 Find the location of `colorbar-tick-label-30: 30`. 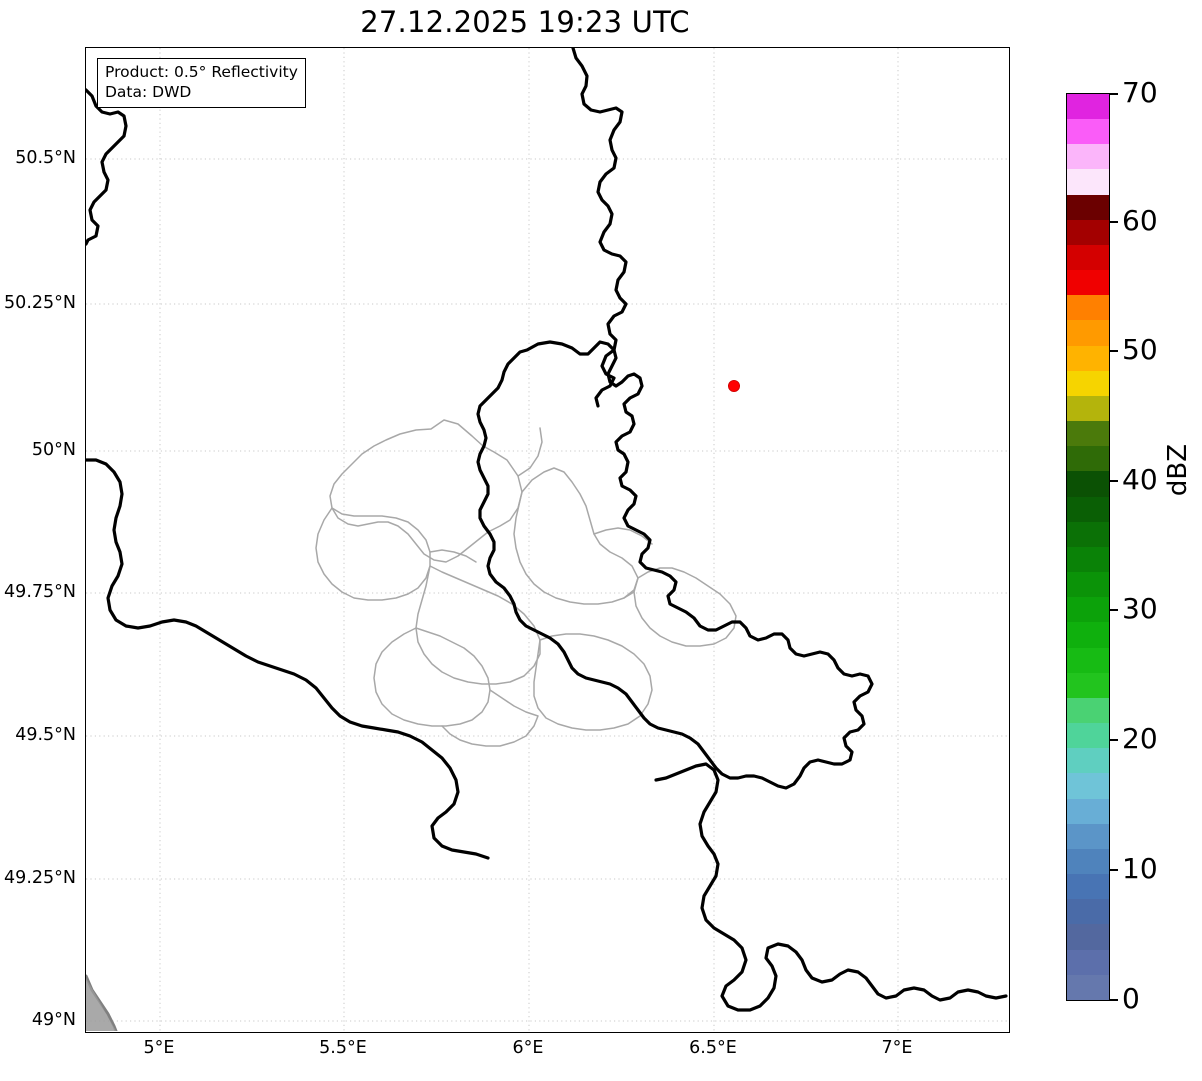

colorbar-tick-label-30: 30 is located at coordinates (1140, 608).